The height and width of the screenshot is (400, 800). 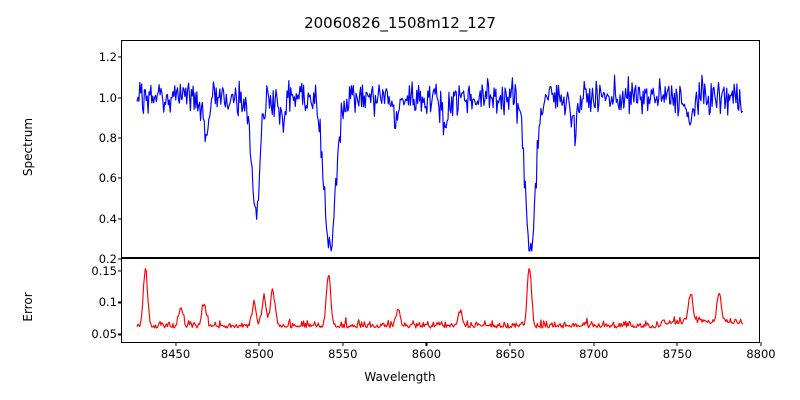 I want to click on y-tick-label: 0.6, so click(x=107, y=178).